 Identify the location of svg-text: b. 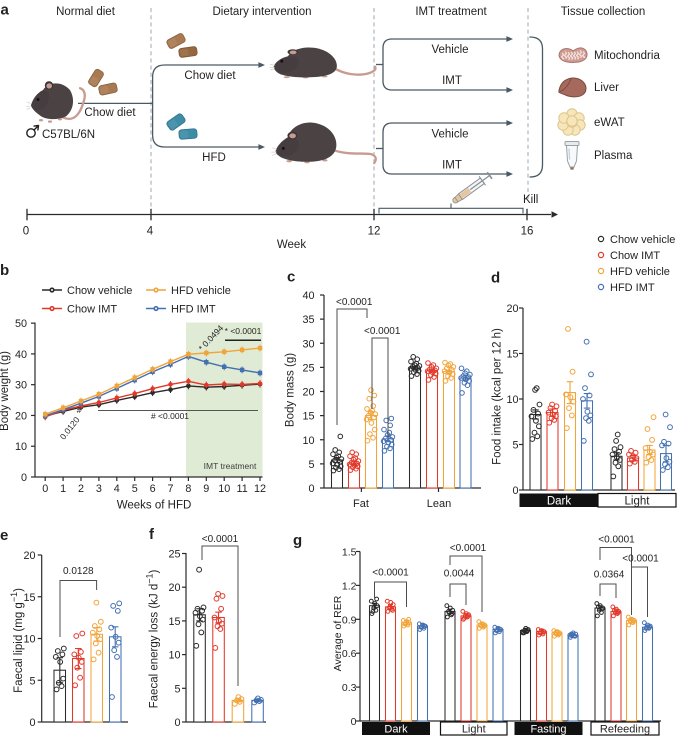
(4, 270).